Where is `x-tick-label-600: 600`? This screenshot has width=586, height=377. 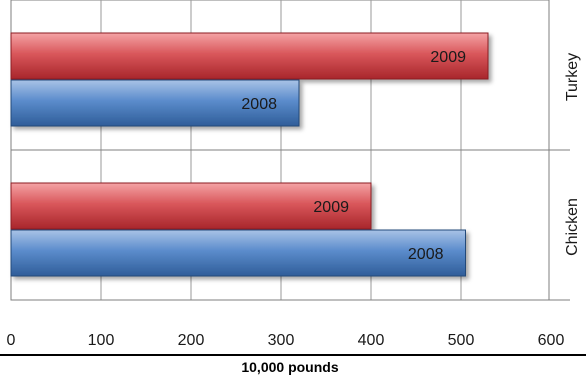
x-tick-label-600: 600 is located at coordinates (551, 340).